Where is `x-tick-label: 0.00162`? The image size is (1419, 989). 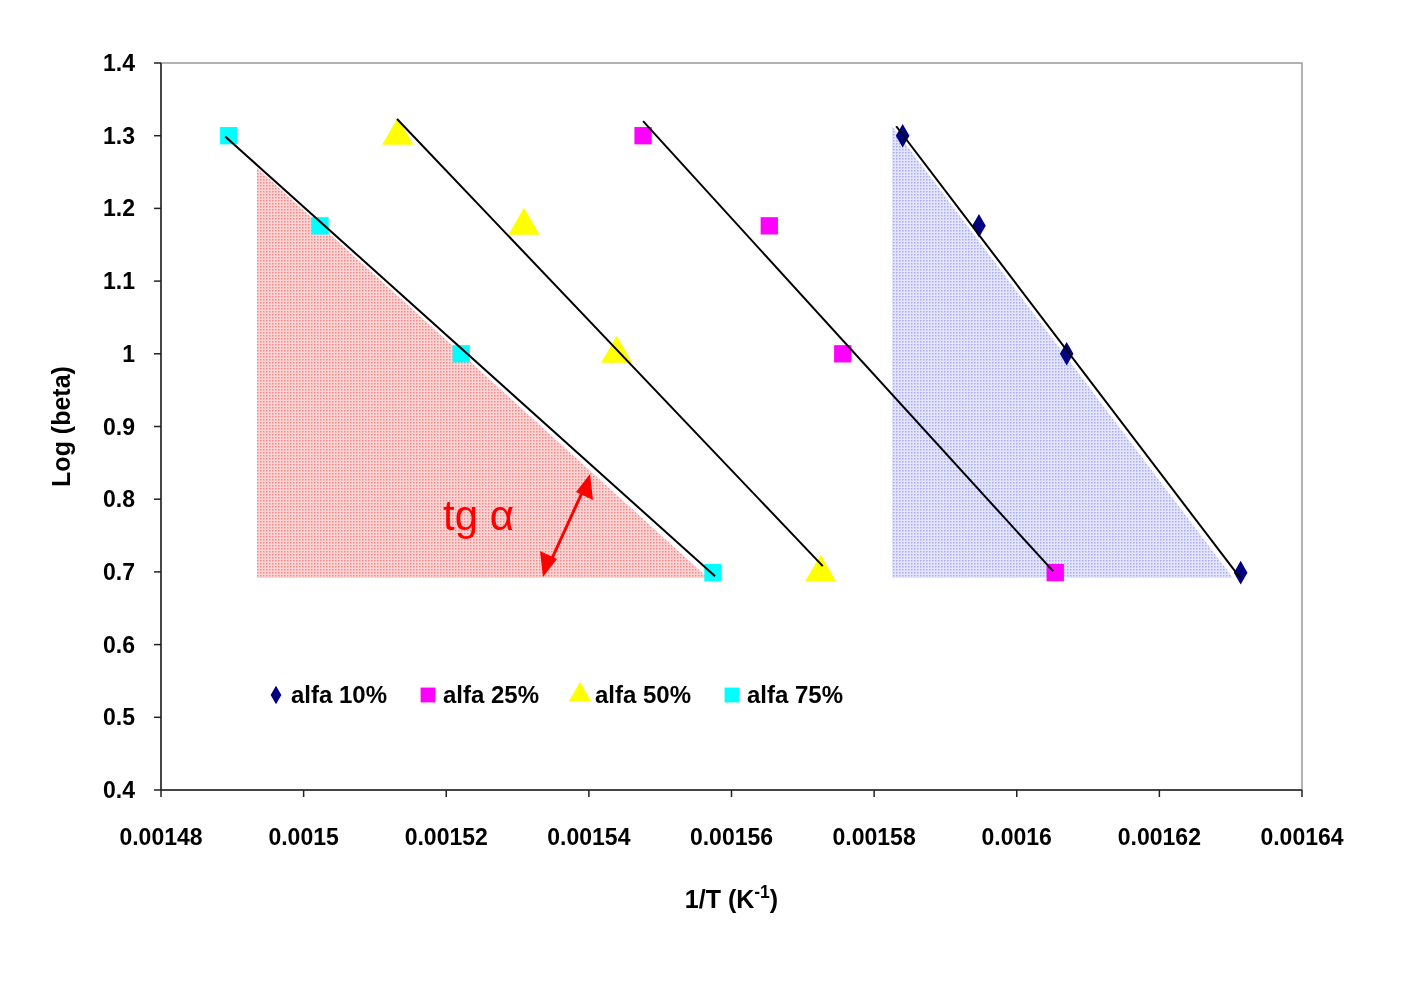 x-tick-label: 0.00162 is located at coordinates (1159, 837).